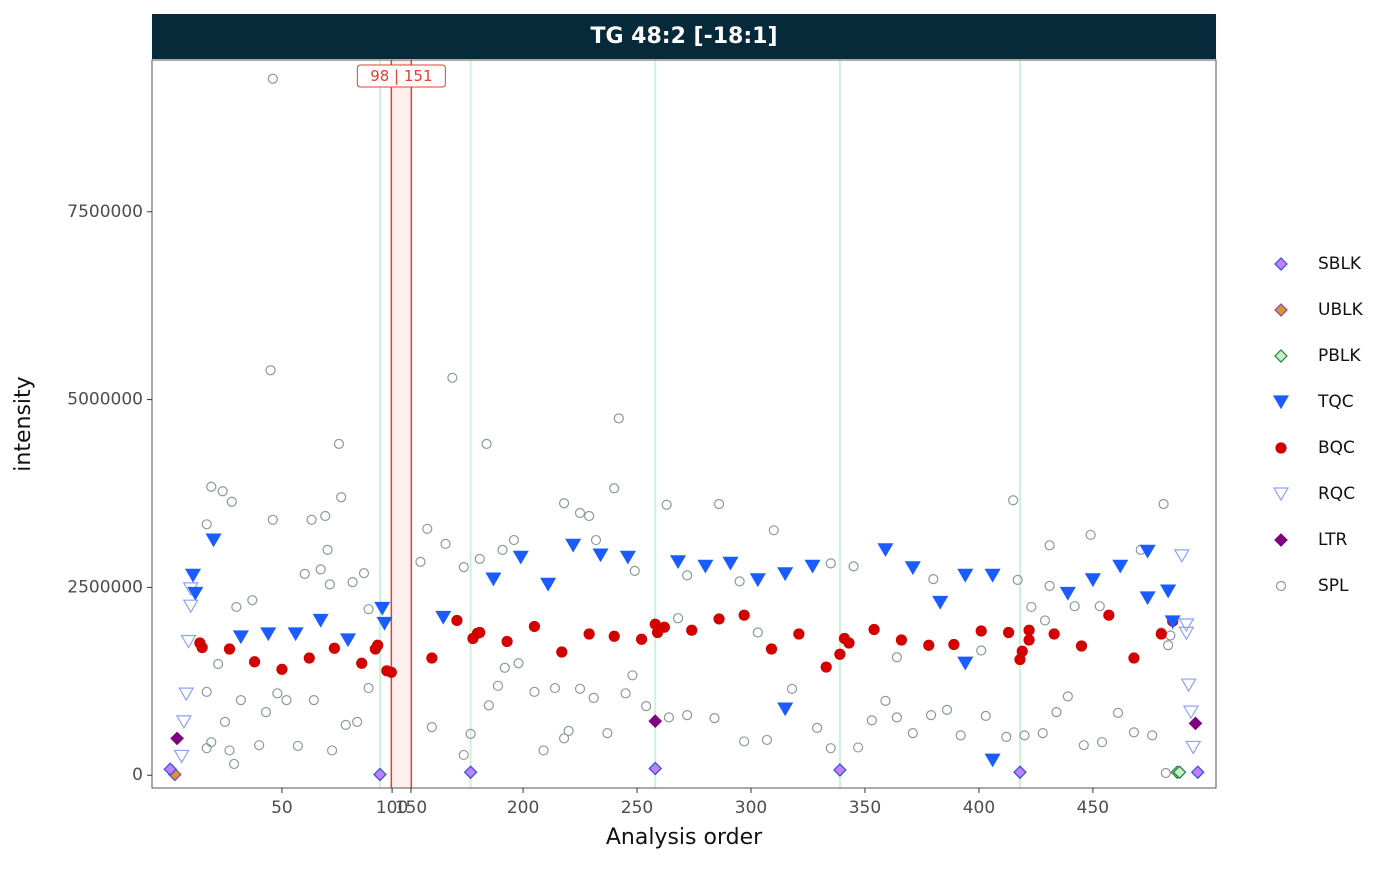 Image resolution: width=1400 pixels, height=869 pixels. What do you see at coordinates (401, 424) in the screenshot?
I see `axis-break-band` at bounding box center [401, 424].